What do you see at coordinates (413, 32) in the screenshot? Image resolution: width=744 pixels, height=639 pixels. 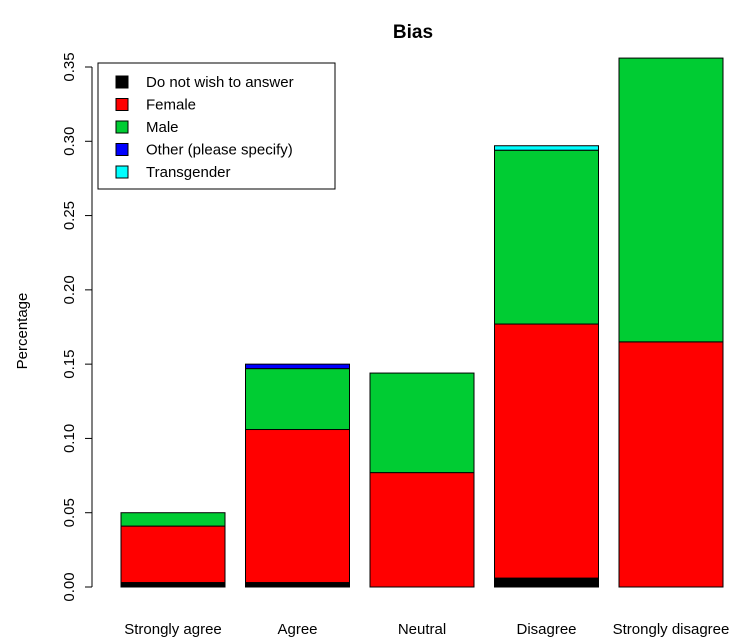 I see `chart-title: Bias` at bounding box center [413, 32].